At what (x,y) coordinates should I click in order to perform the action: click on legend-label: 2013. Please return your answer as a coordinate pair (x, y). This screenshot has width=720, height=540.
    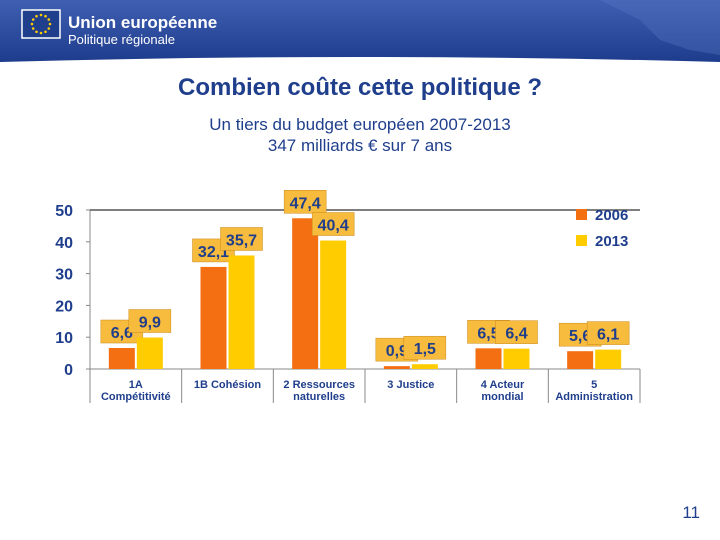
    Looking at the image, I should click on (611, 241).